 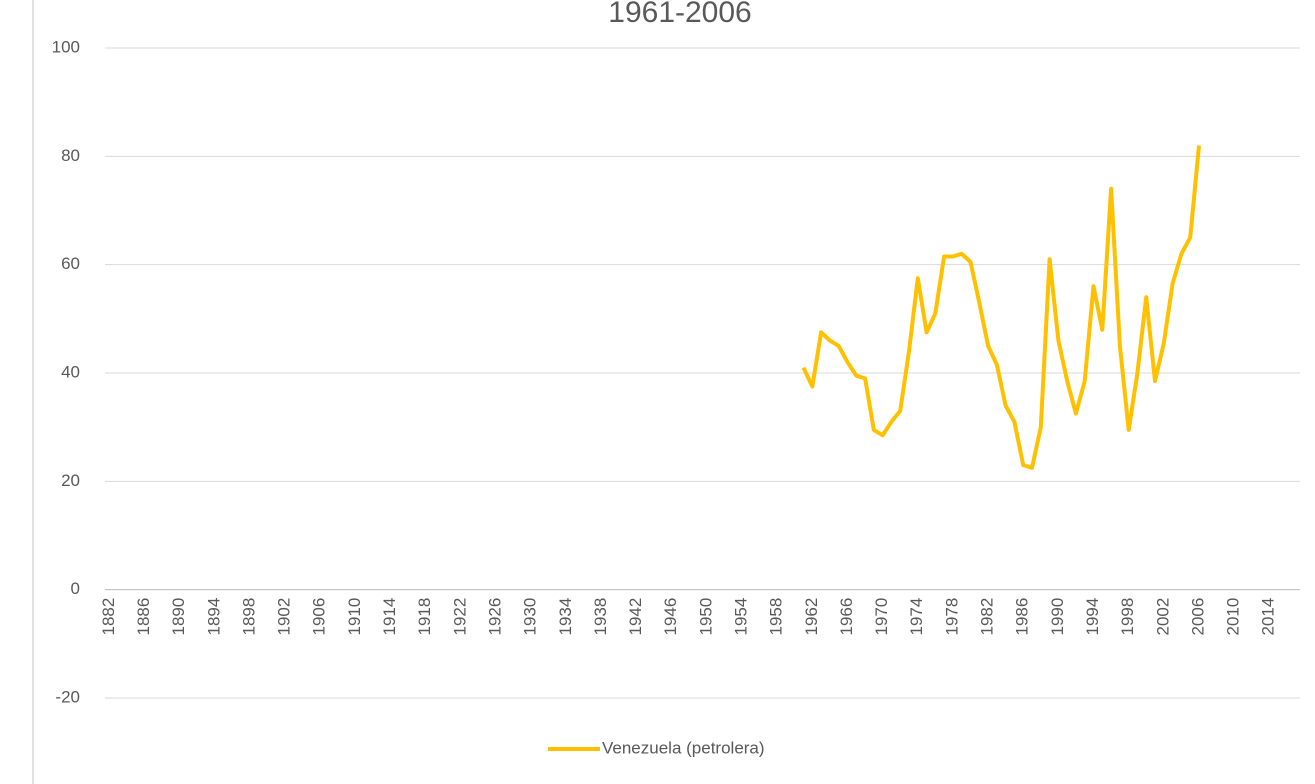 What do you see at coordinates (70, 480) in the screenshot?
I see `y-tick-label: 20` at bounding box center [70, 480].